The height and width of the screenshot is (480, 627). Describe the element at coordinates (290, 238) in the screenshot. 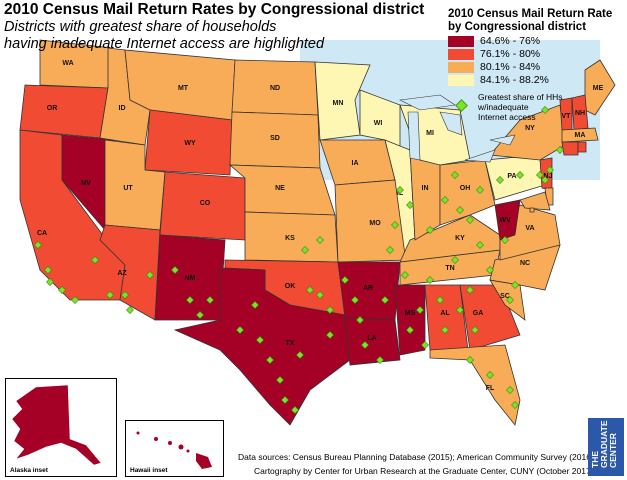

I see `state-label: KS` at that location.